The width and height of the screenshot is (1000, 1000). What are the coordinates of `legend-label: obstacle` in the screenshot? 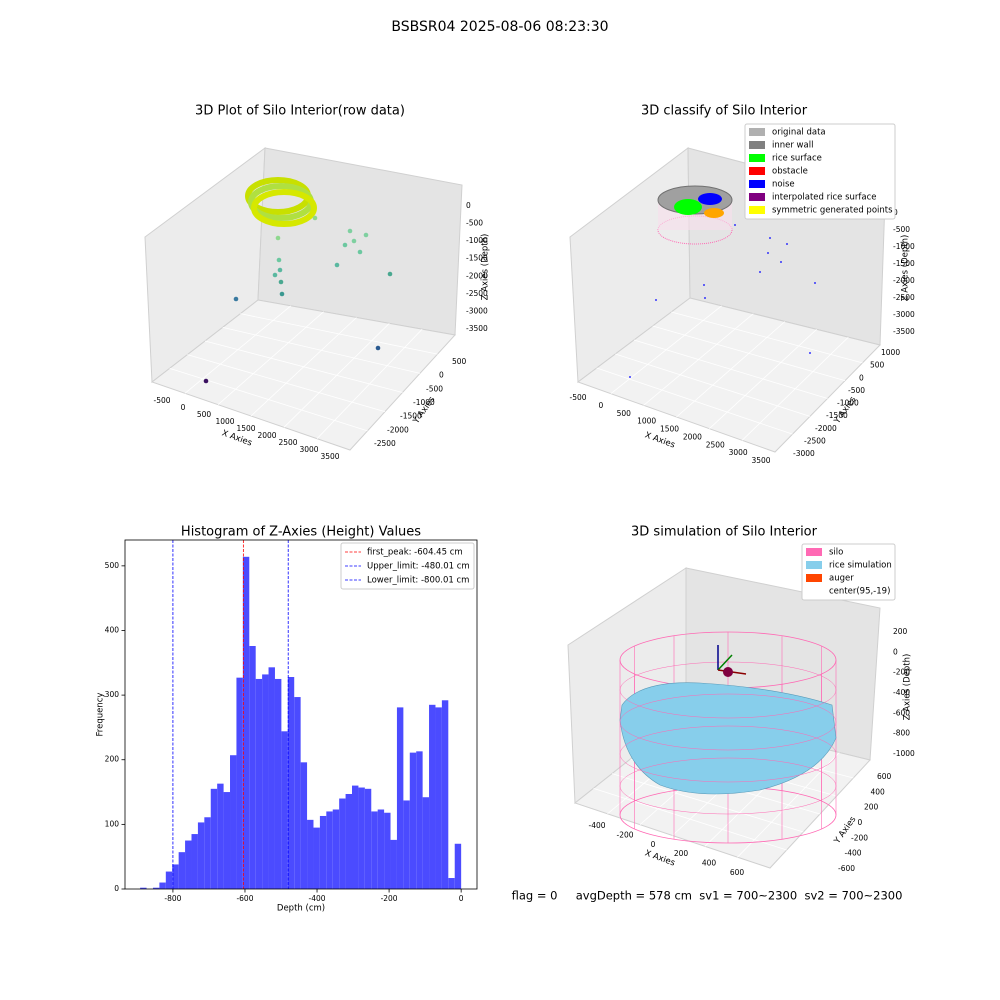 It's located at (790, 172).